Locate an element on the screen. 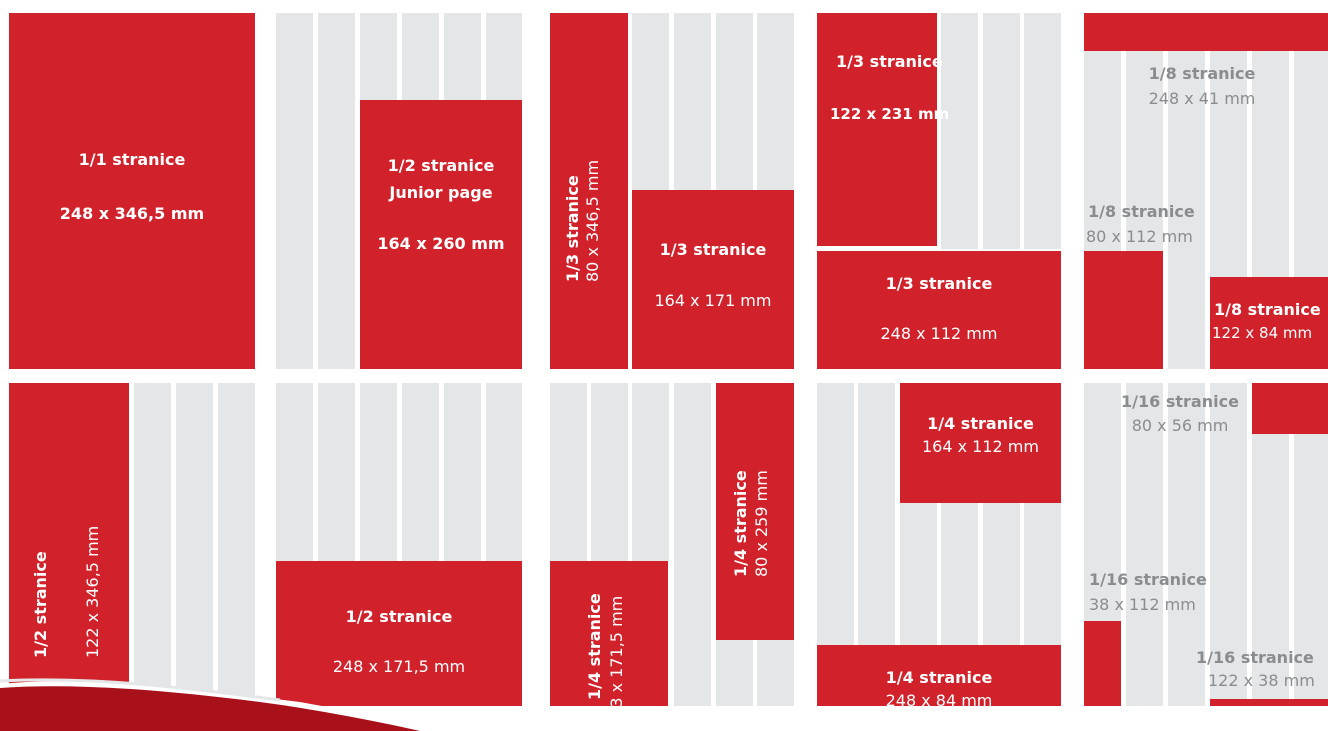 The width and height of the screenshot is (1328, 731). ad-quarter-bottom is located at coordinates (939, 675).